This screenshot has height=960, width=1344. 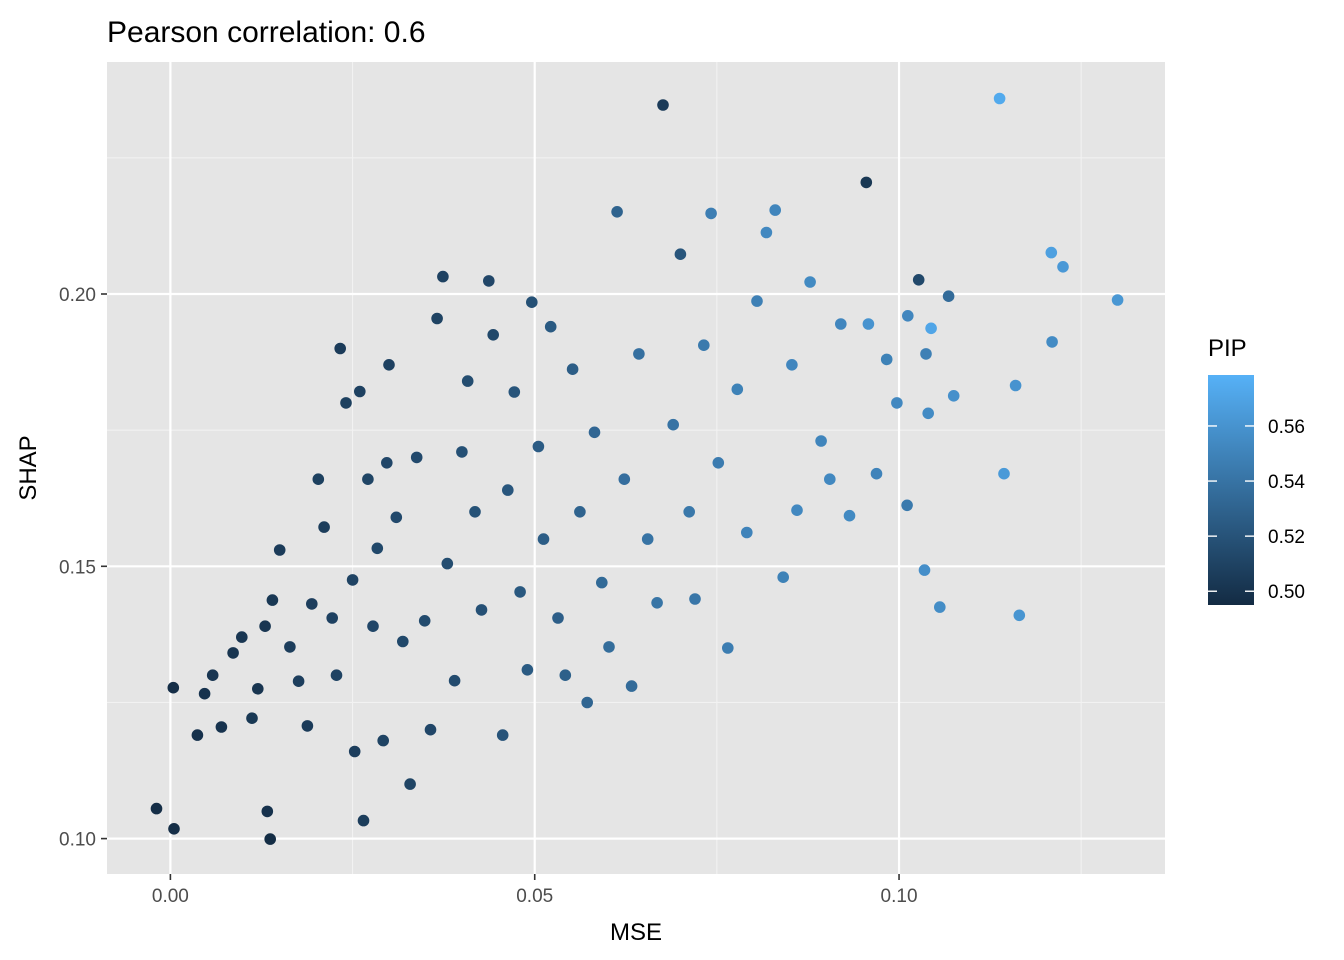 I want to click on x-tick-label: 0.00, so click(x=170, y=896).